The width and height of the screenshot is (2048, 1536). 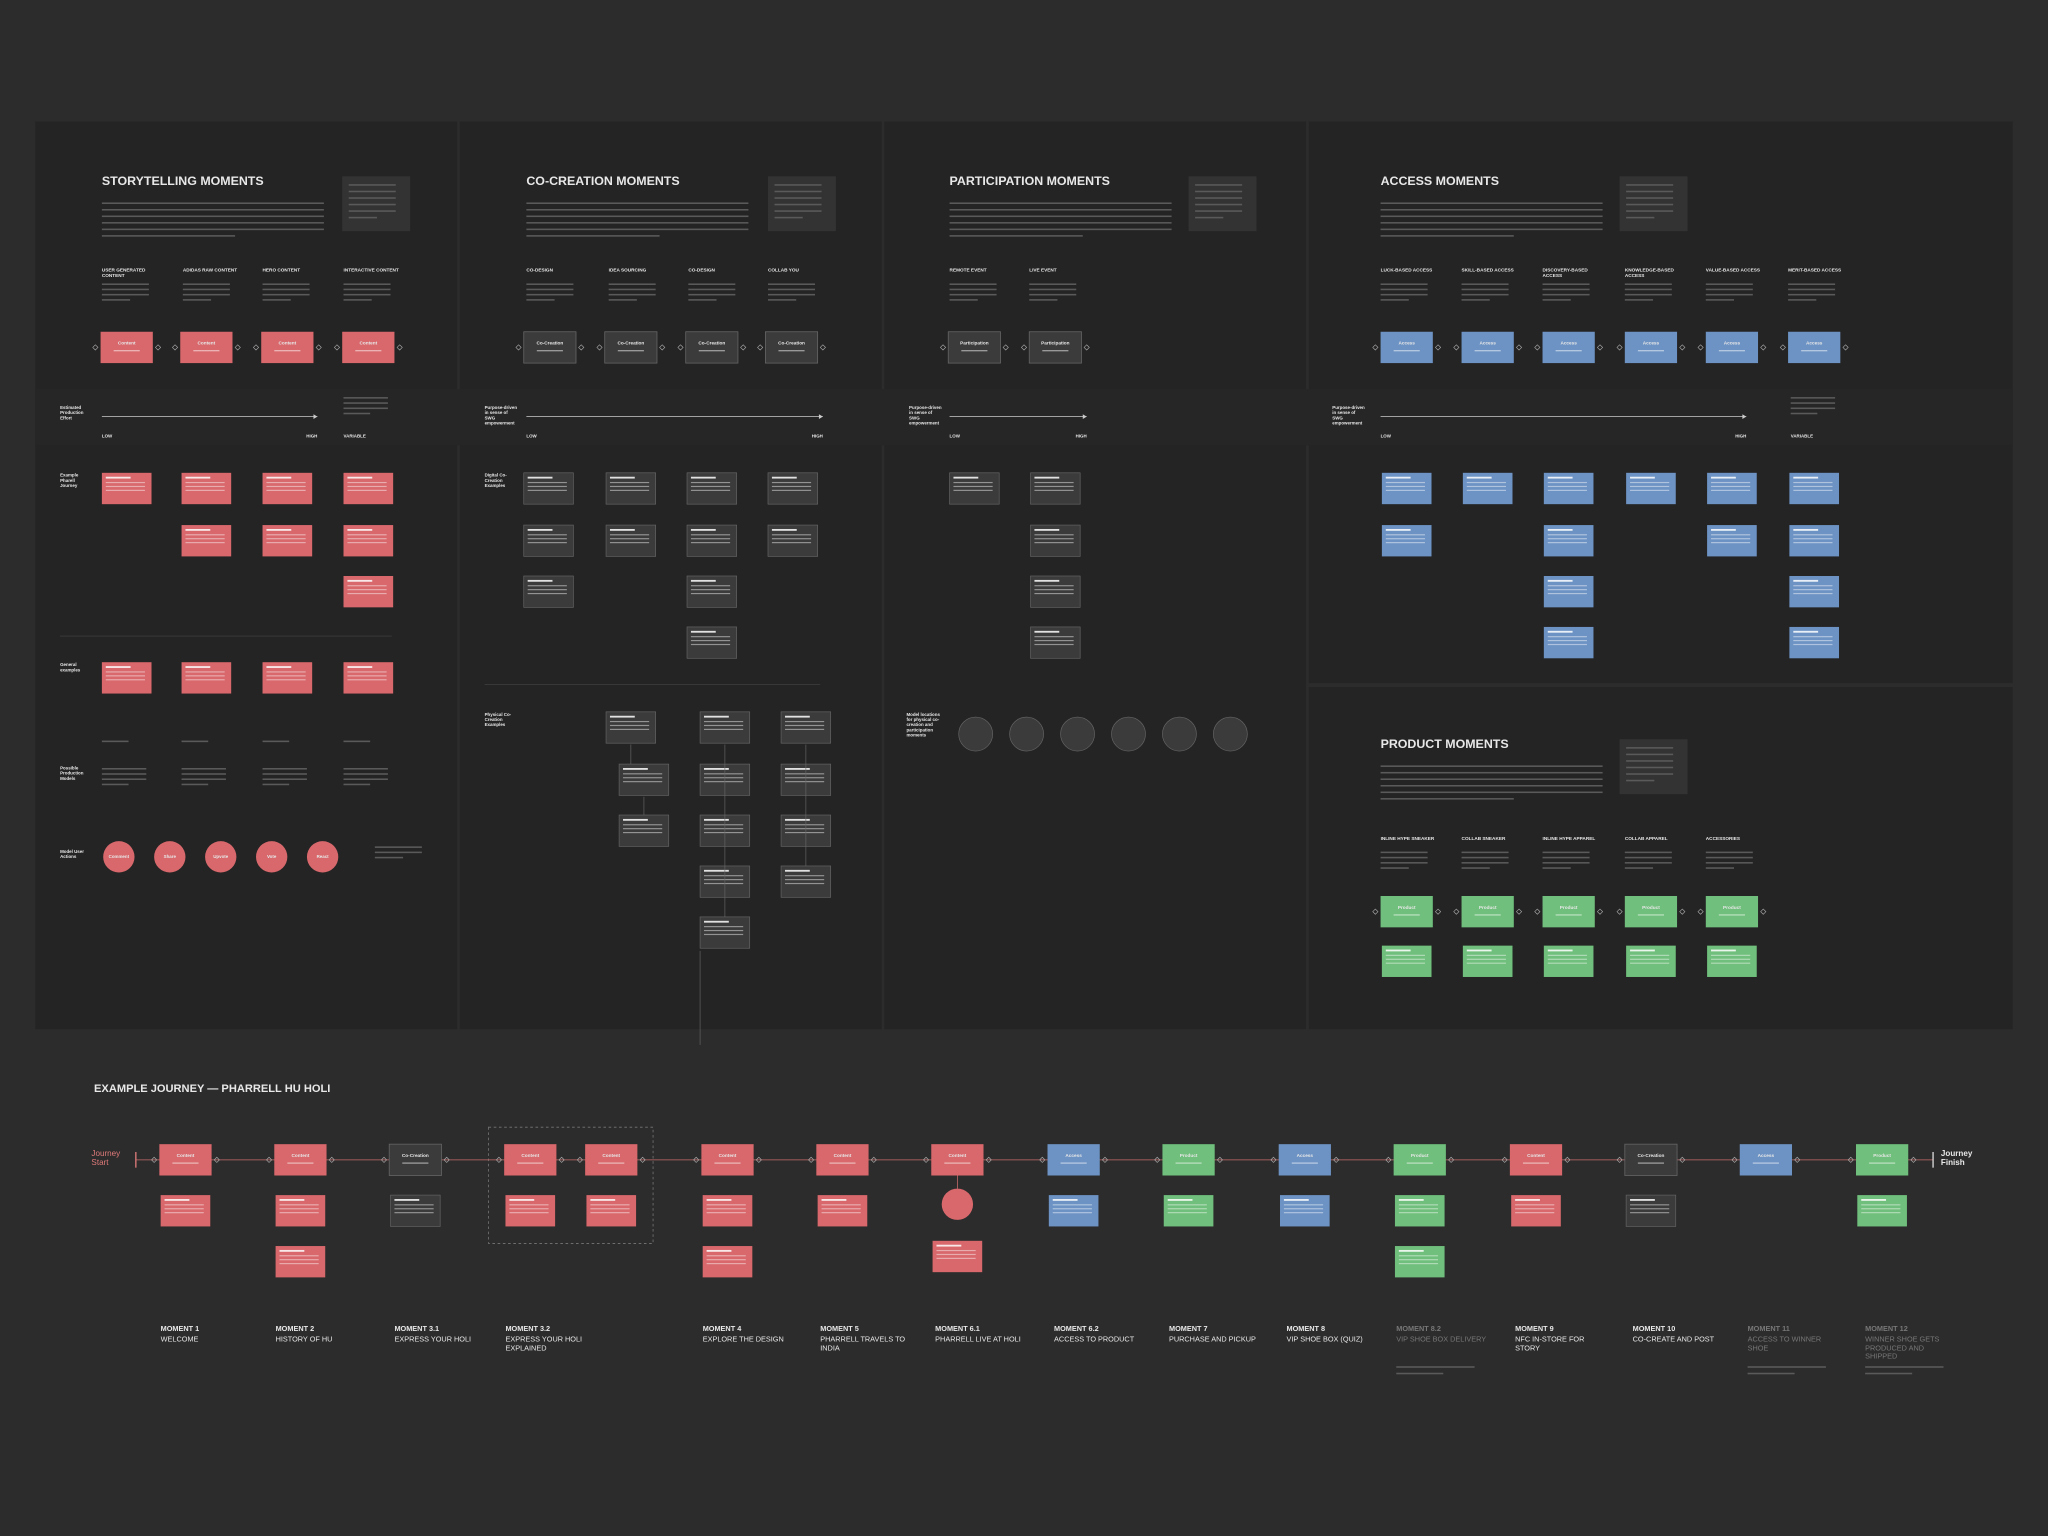 I want to click on row-label-box: General examples, so click(x=70, y=667).